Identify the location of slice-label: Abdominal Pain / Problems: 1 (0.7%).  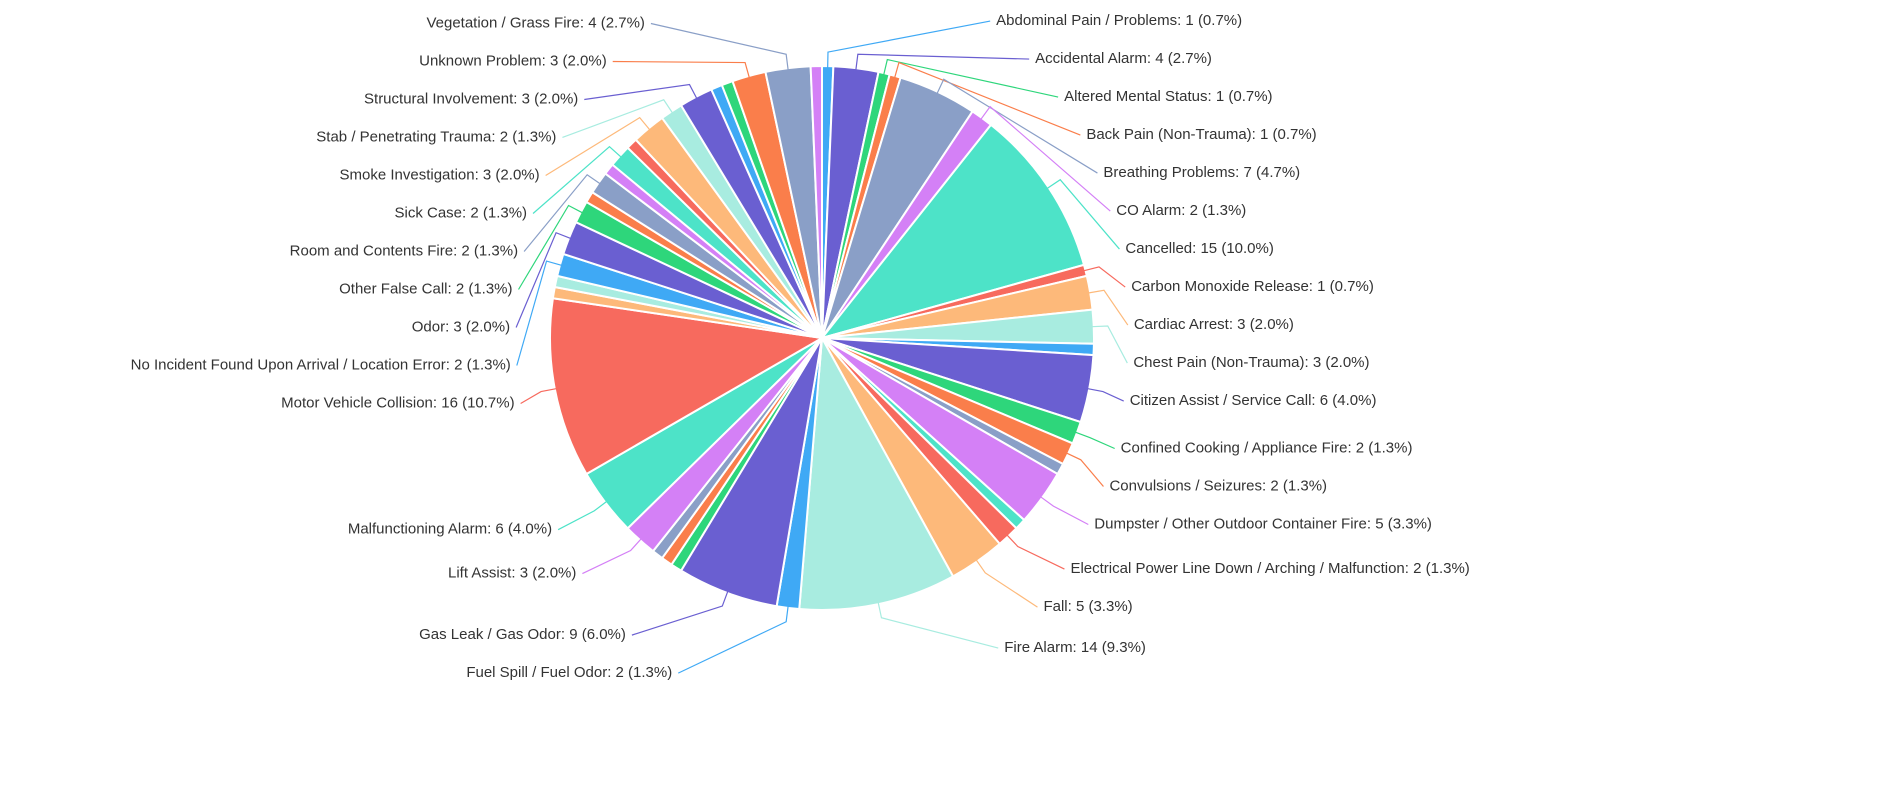
(1119, 20).